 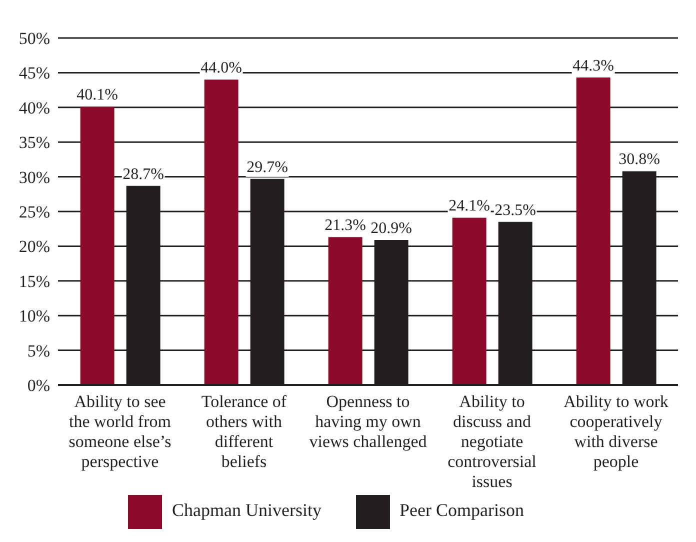 I want to click on y-tick-label: 30%, so click(x=34, y=177).